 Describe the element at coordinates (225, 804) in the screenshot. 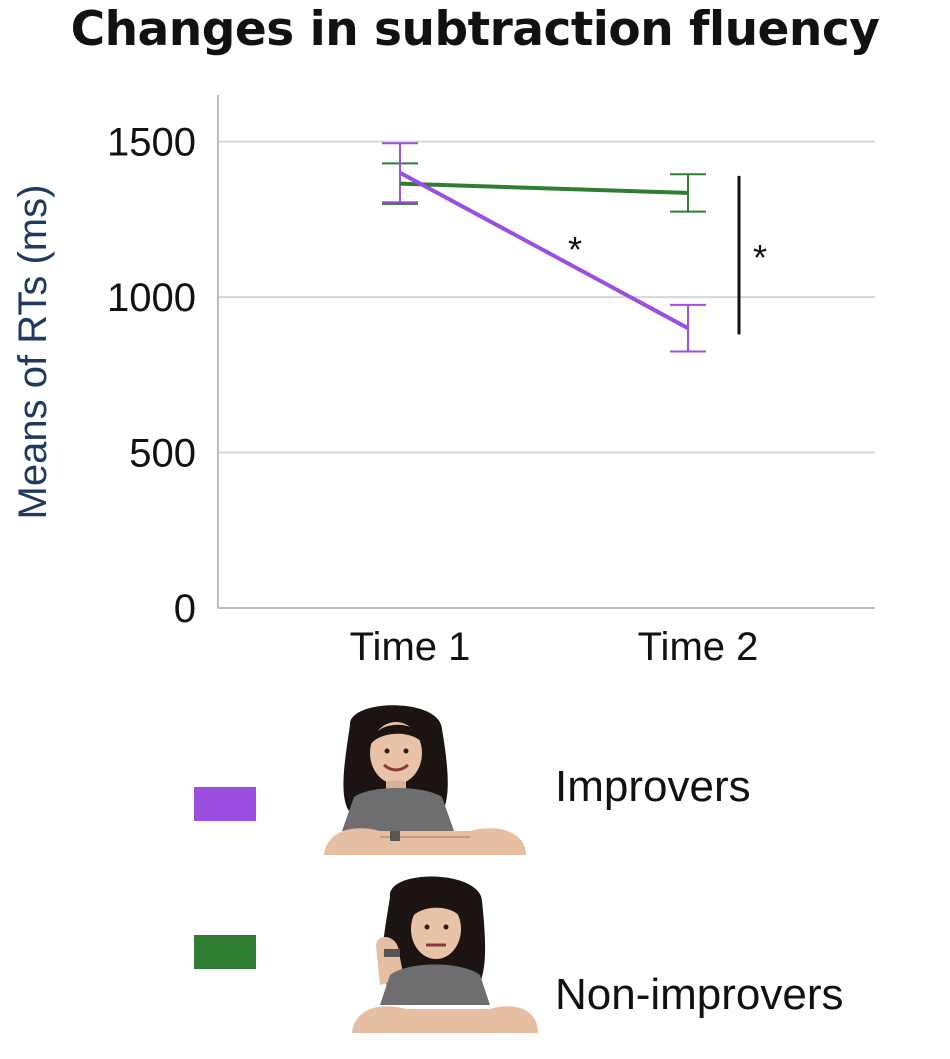

I see `legend-swatch-improvers` at that location.